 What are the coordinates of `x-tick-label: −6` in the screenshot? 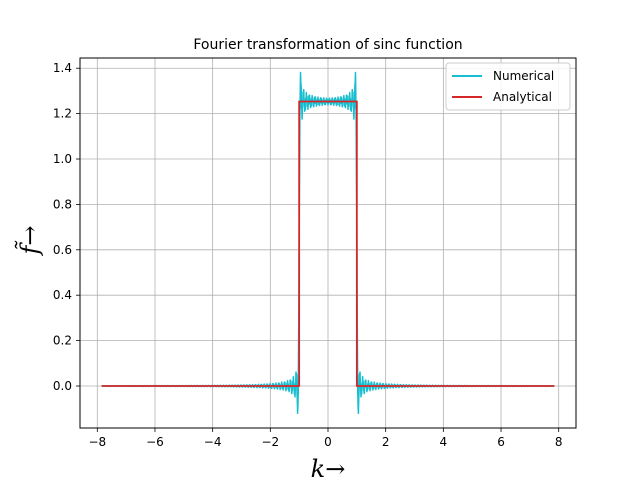 It's located at (155, 442).